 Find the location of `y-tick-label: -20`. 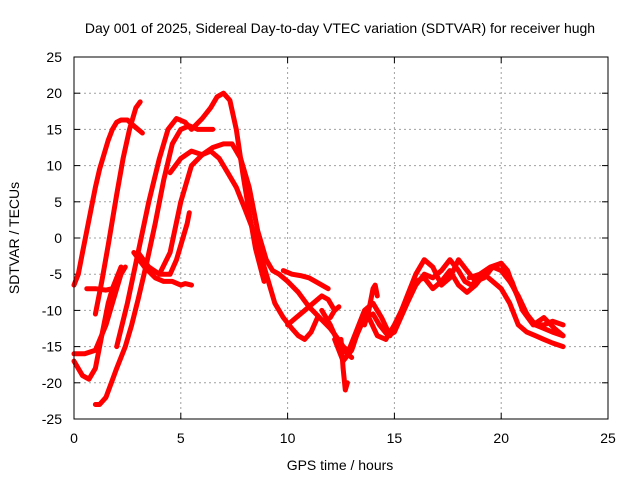

y-tick-label: -20 is located at coordinates (52, 383).